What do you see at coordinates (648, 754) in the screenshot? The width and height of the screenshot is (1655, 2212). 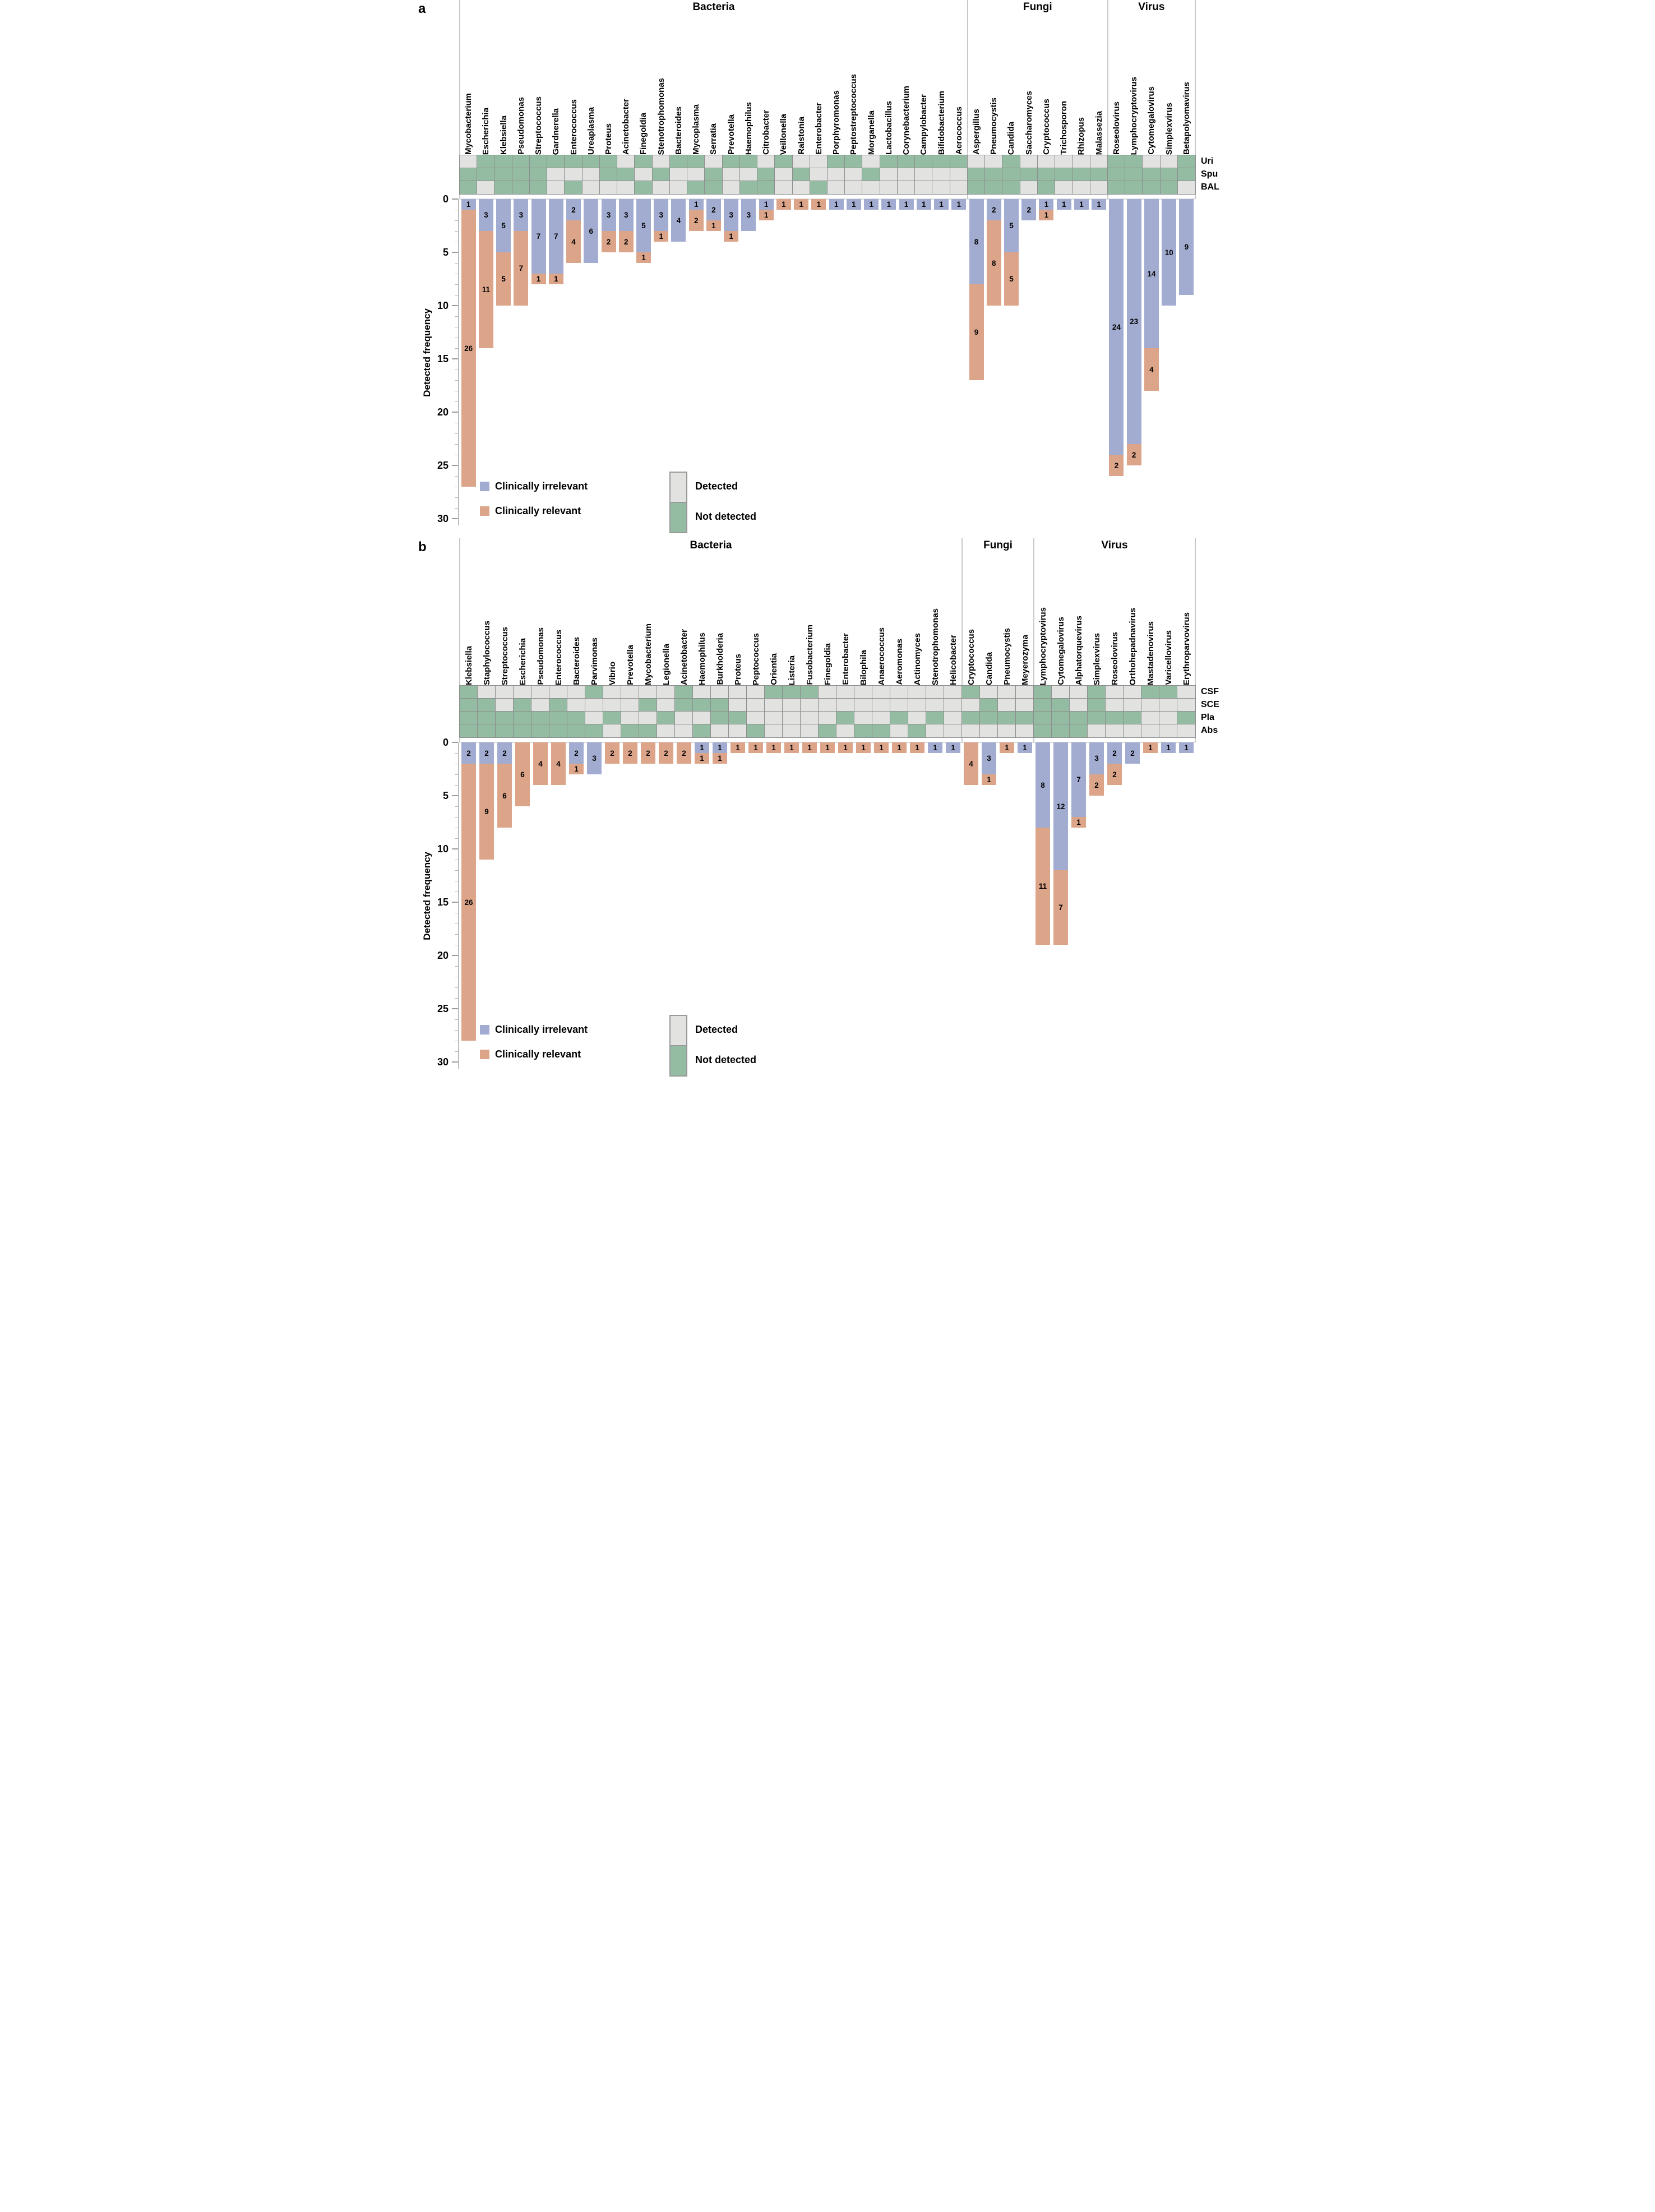 I see `bar-value-relevant: 2` at bounding box center [648, 754].